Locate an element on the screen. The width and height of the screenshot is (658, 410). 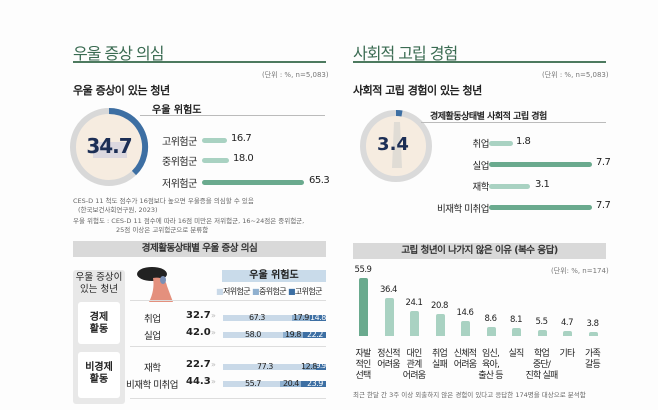
bar-label: 실업 is located at coordinates (481, 166).